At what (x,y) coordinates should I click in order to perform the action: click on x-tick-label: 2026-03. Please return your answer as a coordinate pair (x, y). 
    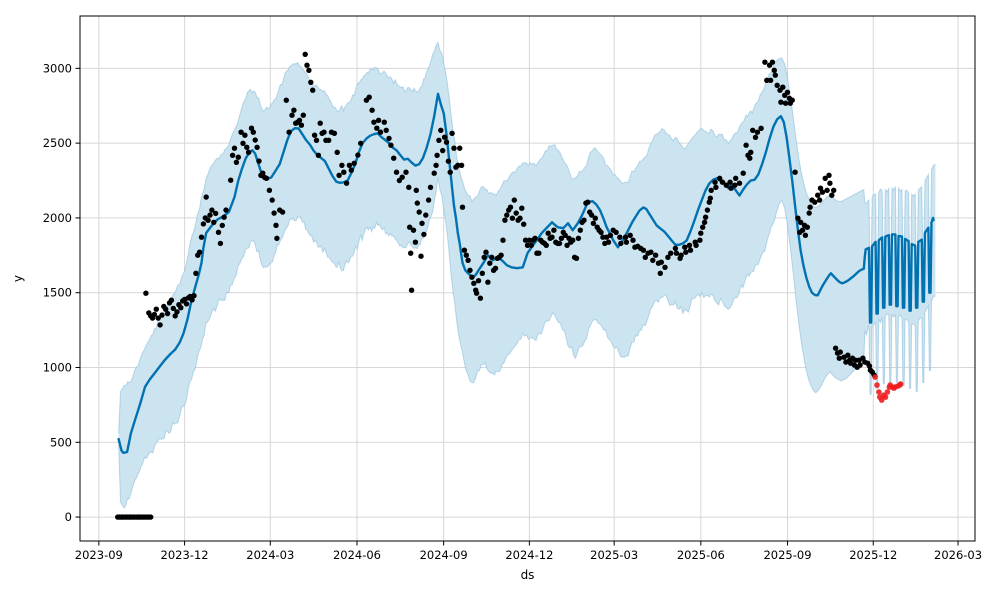
    Looking at the image, I should click on (958, 555).